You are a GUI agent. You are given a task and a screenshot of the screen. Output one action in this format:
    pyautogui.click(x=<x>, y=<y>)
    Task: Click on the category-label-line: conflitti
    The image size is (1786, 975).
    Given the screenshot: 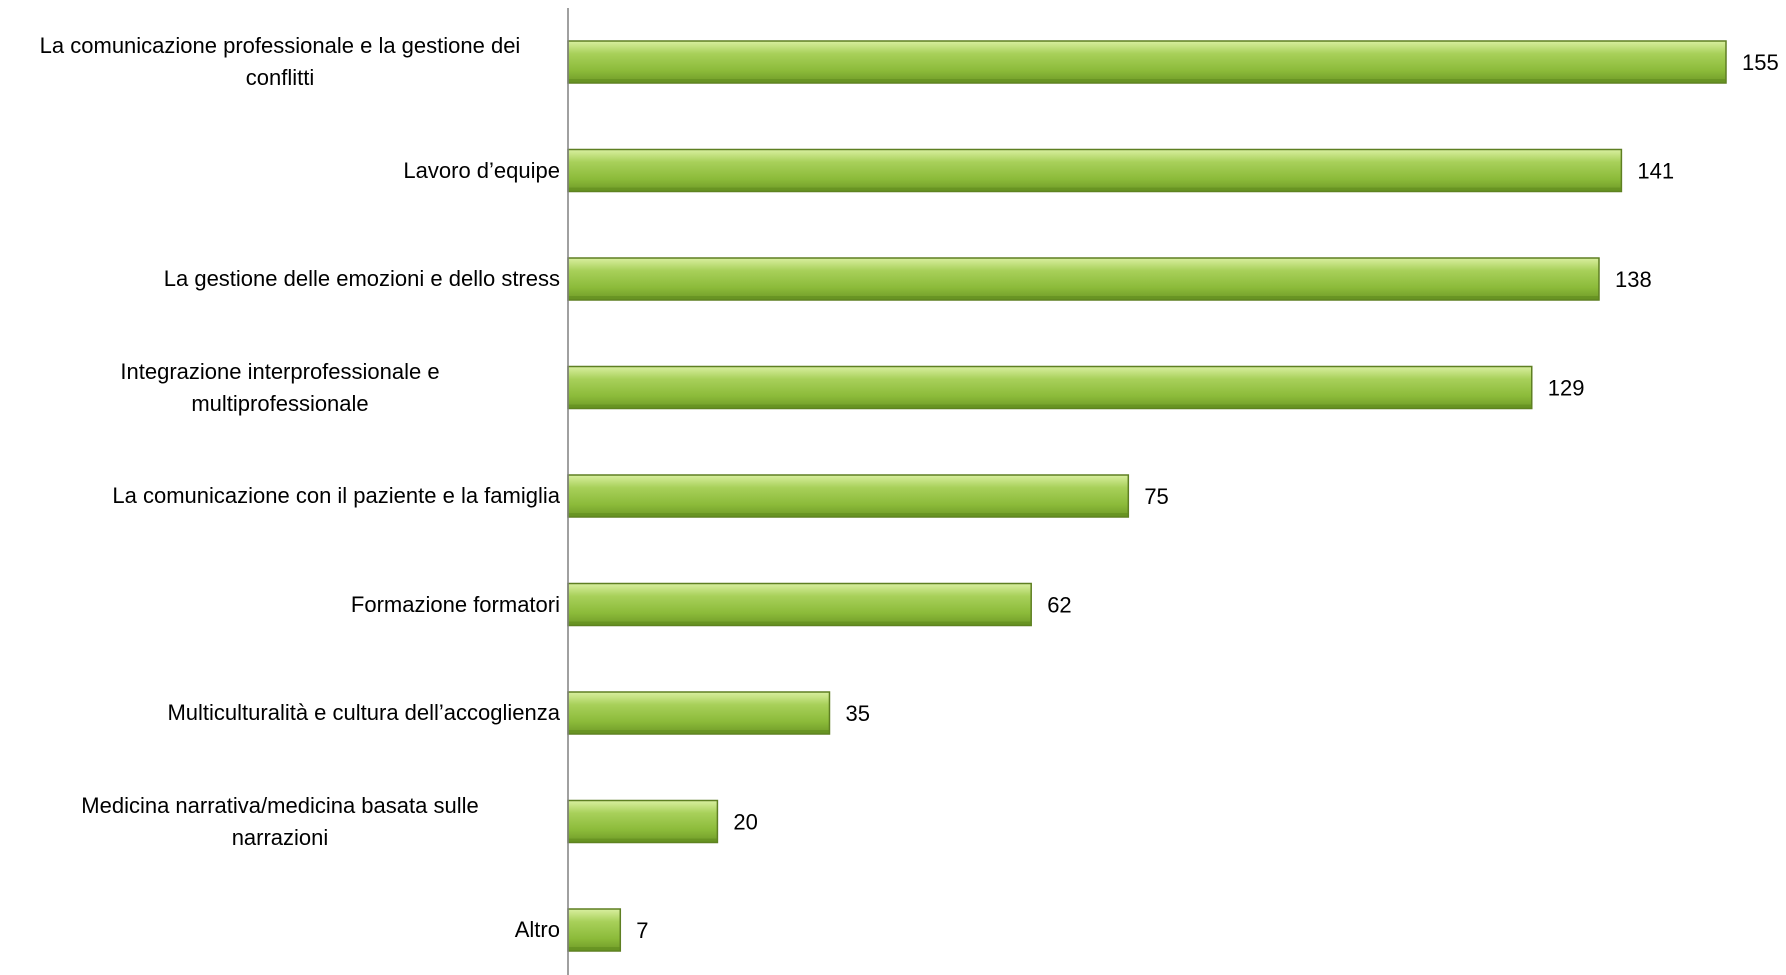 What is the action you would take?
    pyautogui.click(x=280, y=77)
    